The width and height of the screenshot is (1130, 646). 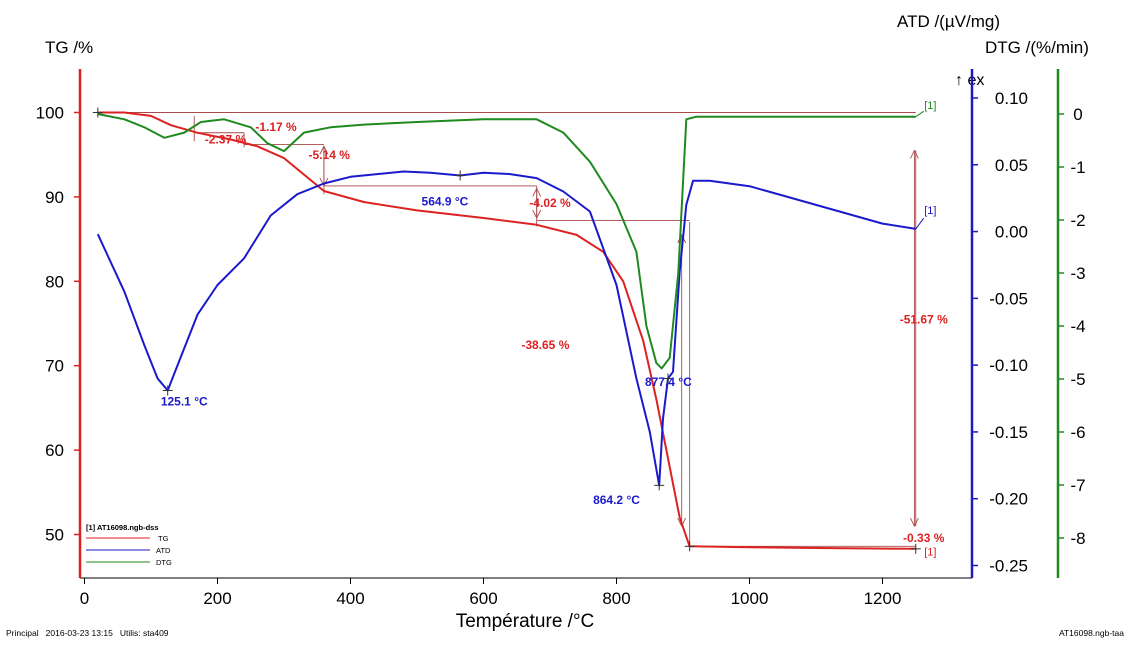 What do you see at coordinates (1037, 47) in the screenshot?
I see `dtg-axis-label: DTG /(%/min)` at bounding box center [1037, 47].